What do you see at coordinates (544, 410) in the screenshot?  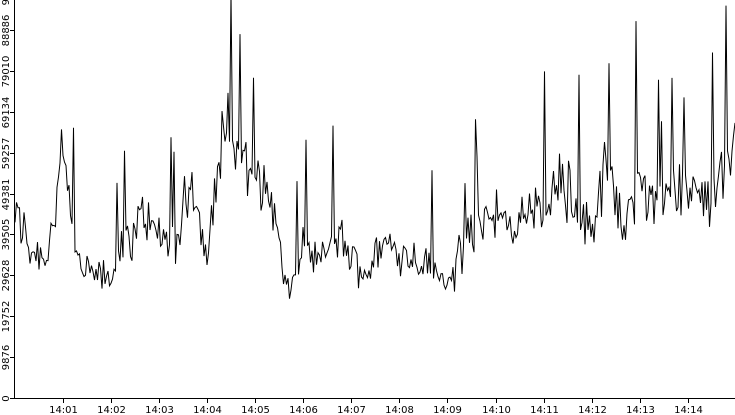 I see `x-tick-label: 14:11` at bounding box center [544, 410].